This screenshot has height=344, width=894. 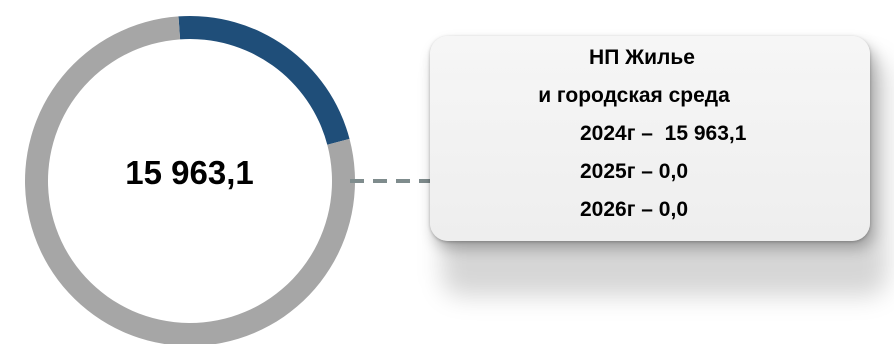 What do you see at coordinates (634, 171) in the screenshot?
I see `card-row-2025: 2025г – 0,0` at bounding box center [634, 171].